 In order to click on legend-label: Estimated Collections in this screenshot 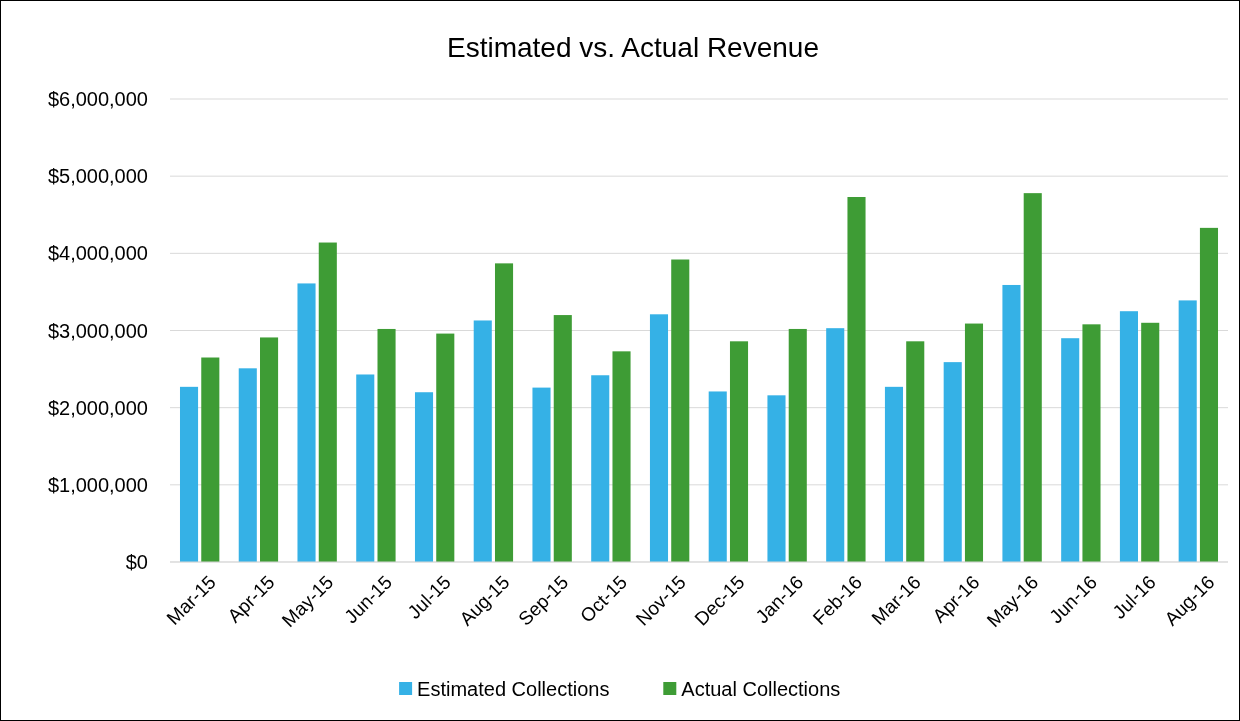, I will do `click(513, 689)`.